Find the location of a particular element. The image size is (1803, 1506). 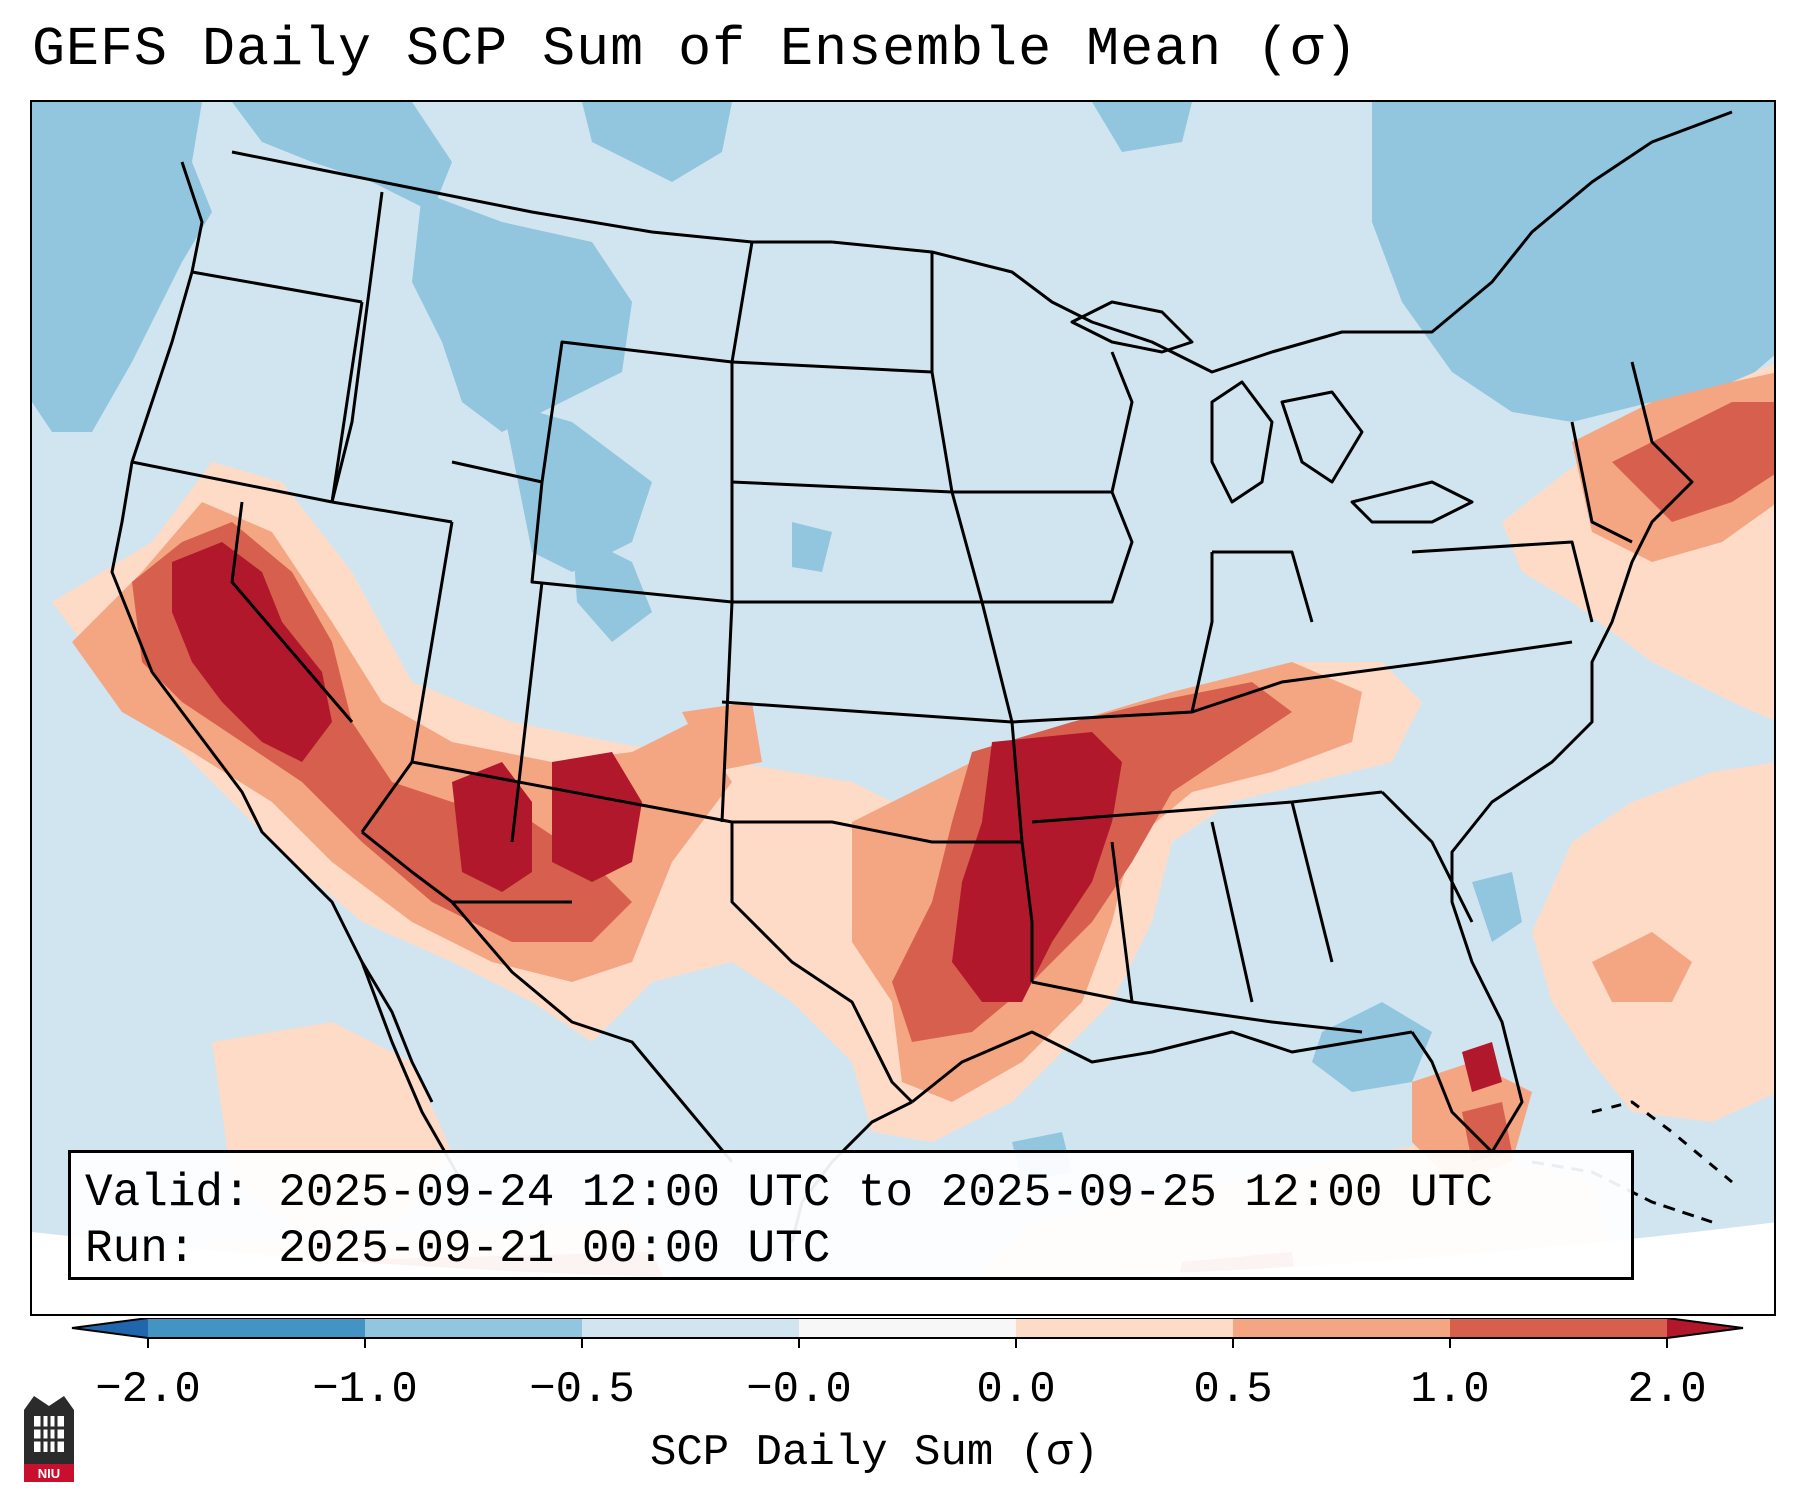

run-line: Run: 2025-09-21 00:00 UTC is located at coordinates (851, 1249).